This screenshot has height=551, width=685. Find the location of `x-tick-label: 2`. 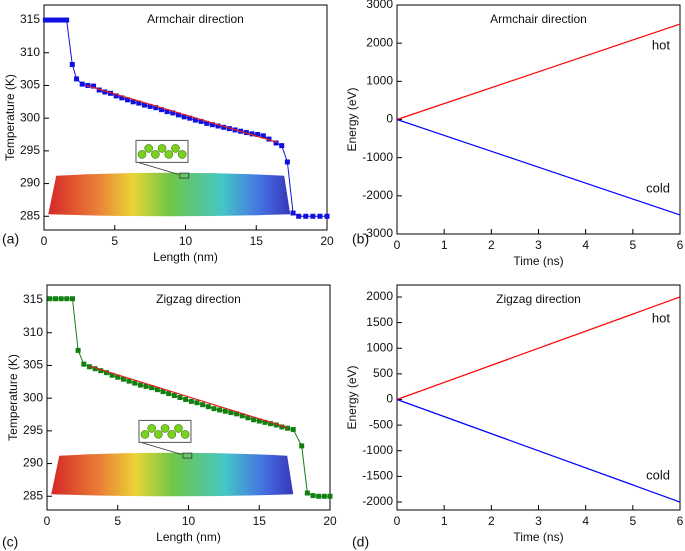

x-tick-label: 2 is located at coordinates (491, 521).